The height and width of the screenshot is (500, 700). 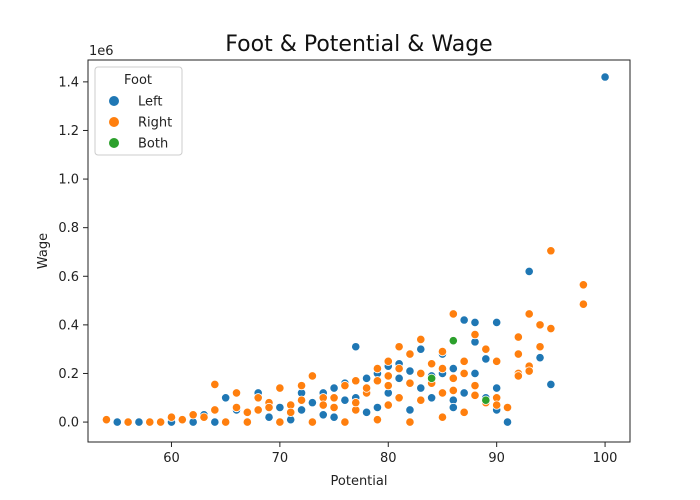 What do you see at coordinates (138, 80) in the screenshot?
I see `legend-title: Foot` at bounding box center [138, 80].